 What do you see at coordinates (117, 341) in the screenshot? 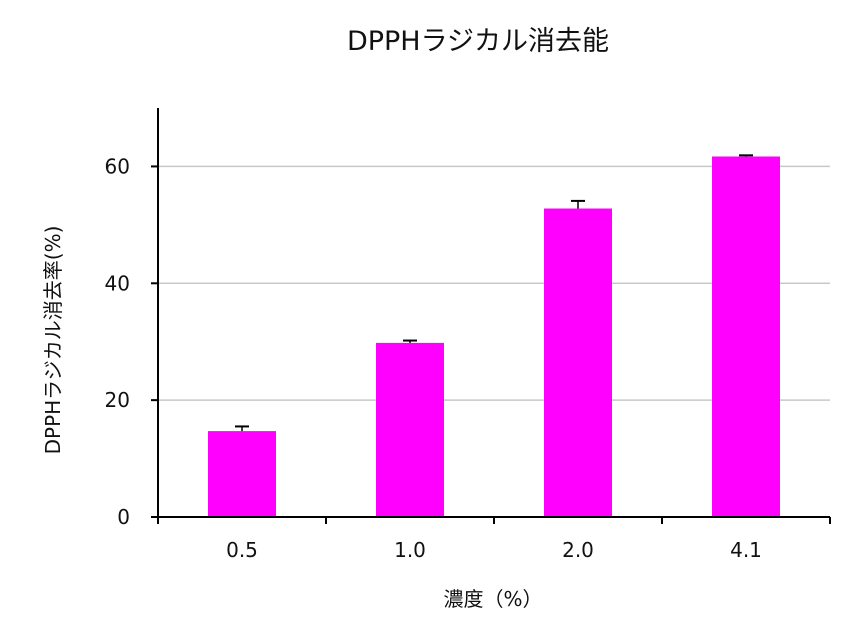
I see `y-tick-labels: 0 20 40 60` at bounding box center [117, 341].